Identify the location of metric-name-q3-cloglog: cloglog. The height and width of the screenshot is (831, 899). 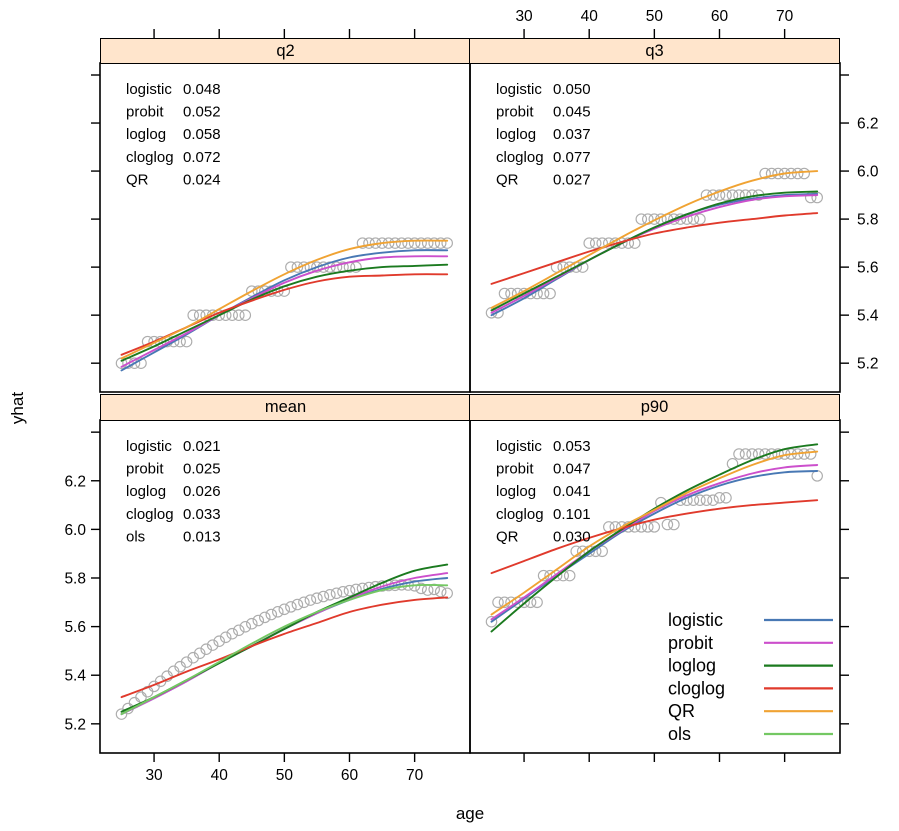
(520, 157).